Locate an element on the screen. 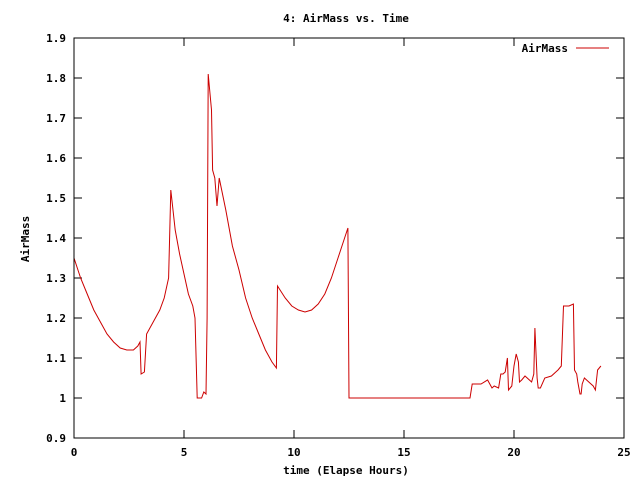 The width and height of the screenshot is (640, 480). y-axis-label: AirMass is located at coordinates (25, 239).